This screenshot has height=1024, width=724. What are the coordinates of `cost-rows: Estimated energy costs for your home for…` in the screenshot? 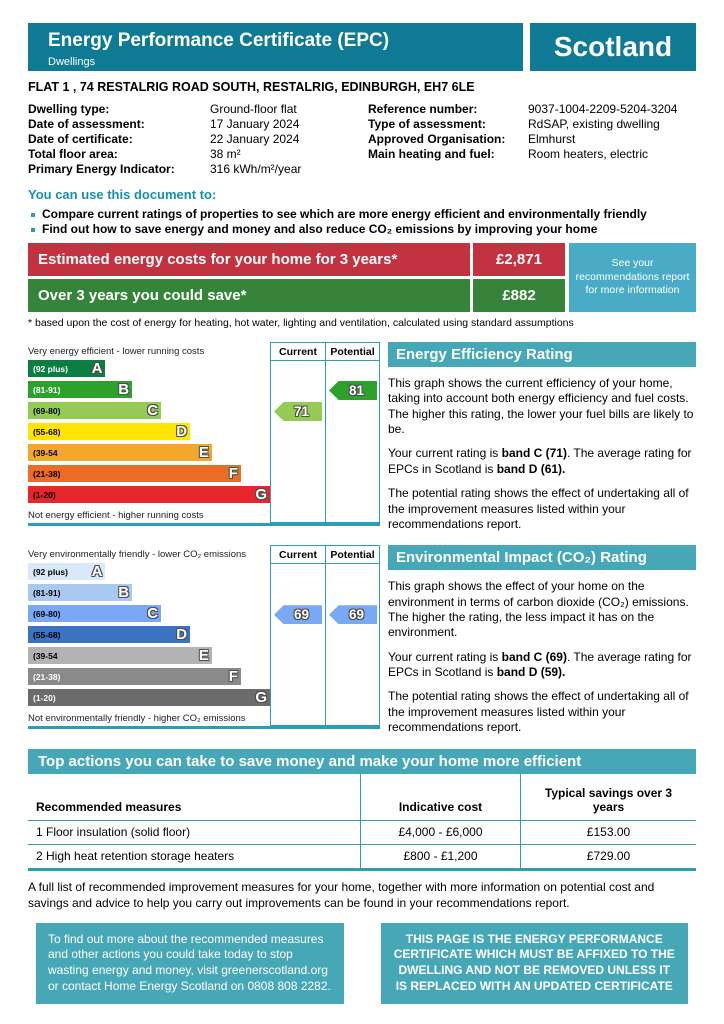 It's located at (296, 277).